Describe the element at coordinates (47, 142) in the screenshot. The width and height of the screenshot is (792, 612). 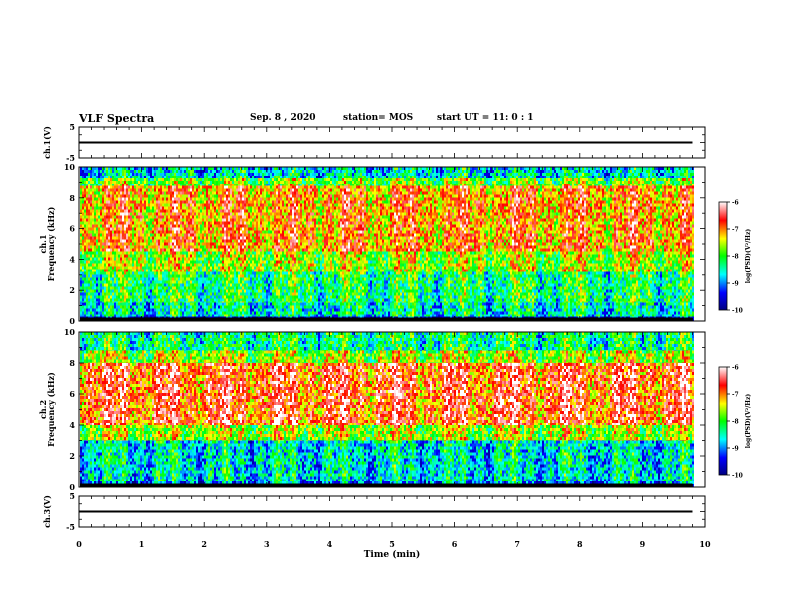
I see `y-axis-label: ch.1(V)` at that location.